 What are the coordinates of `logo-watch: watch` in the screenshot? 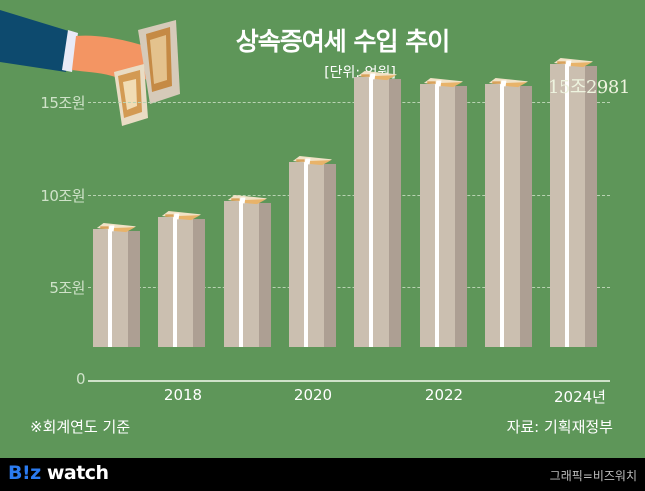 It's located at (74, 473).